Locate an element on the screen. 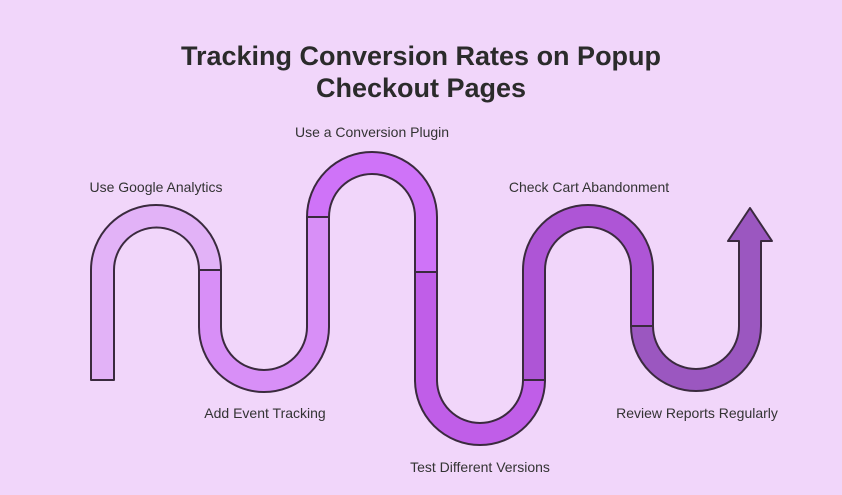  label-google-analytics: Use Google Analytics is located at coordinates (155, 187).